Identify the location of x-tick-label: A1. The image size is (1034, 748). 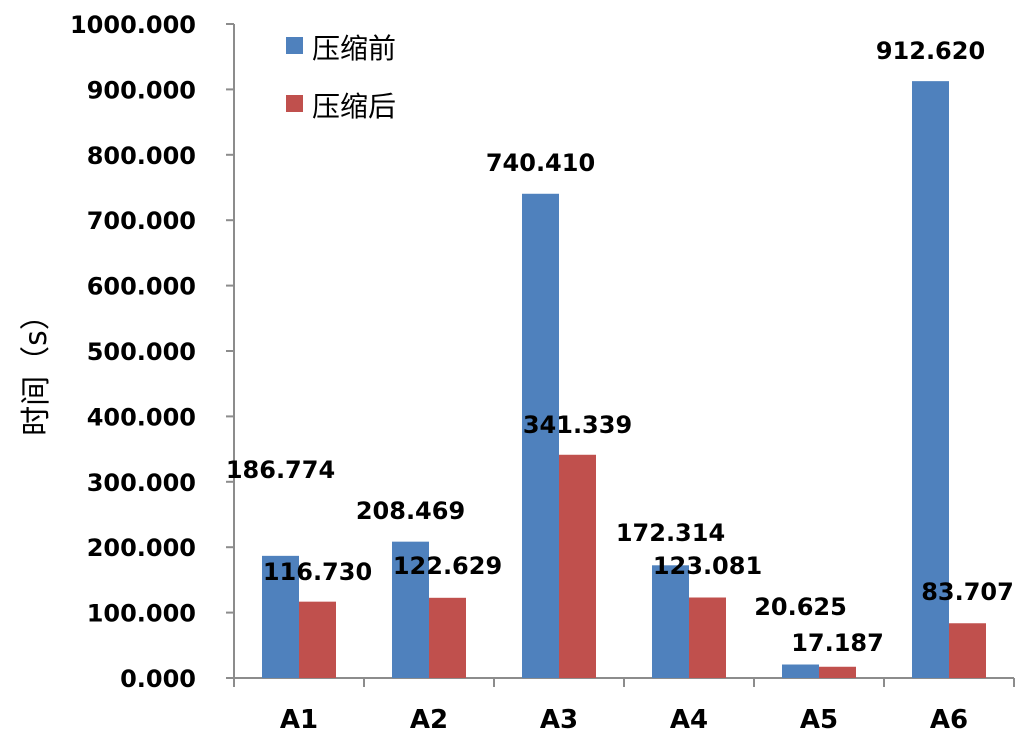
(299, 720).